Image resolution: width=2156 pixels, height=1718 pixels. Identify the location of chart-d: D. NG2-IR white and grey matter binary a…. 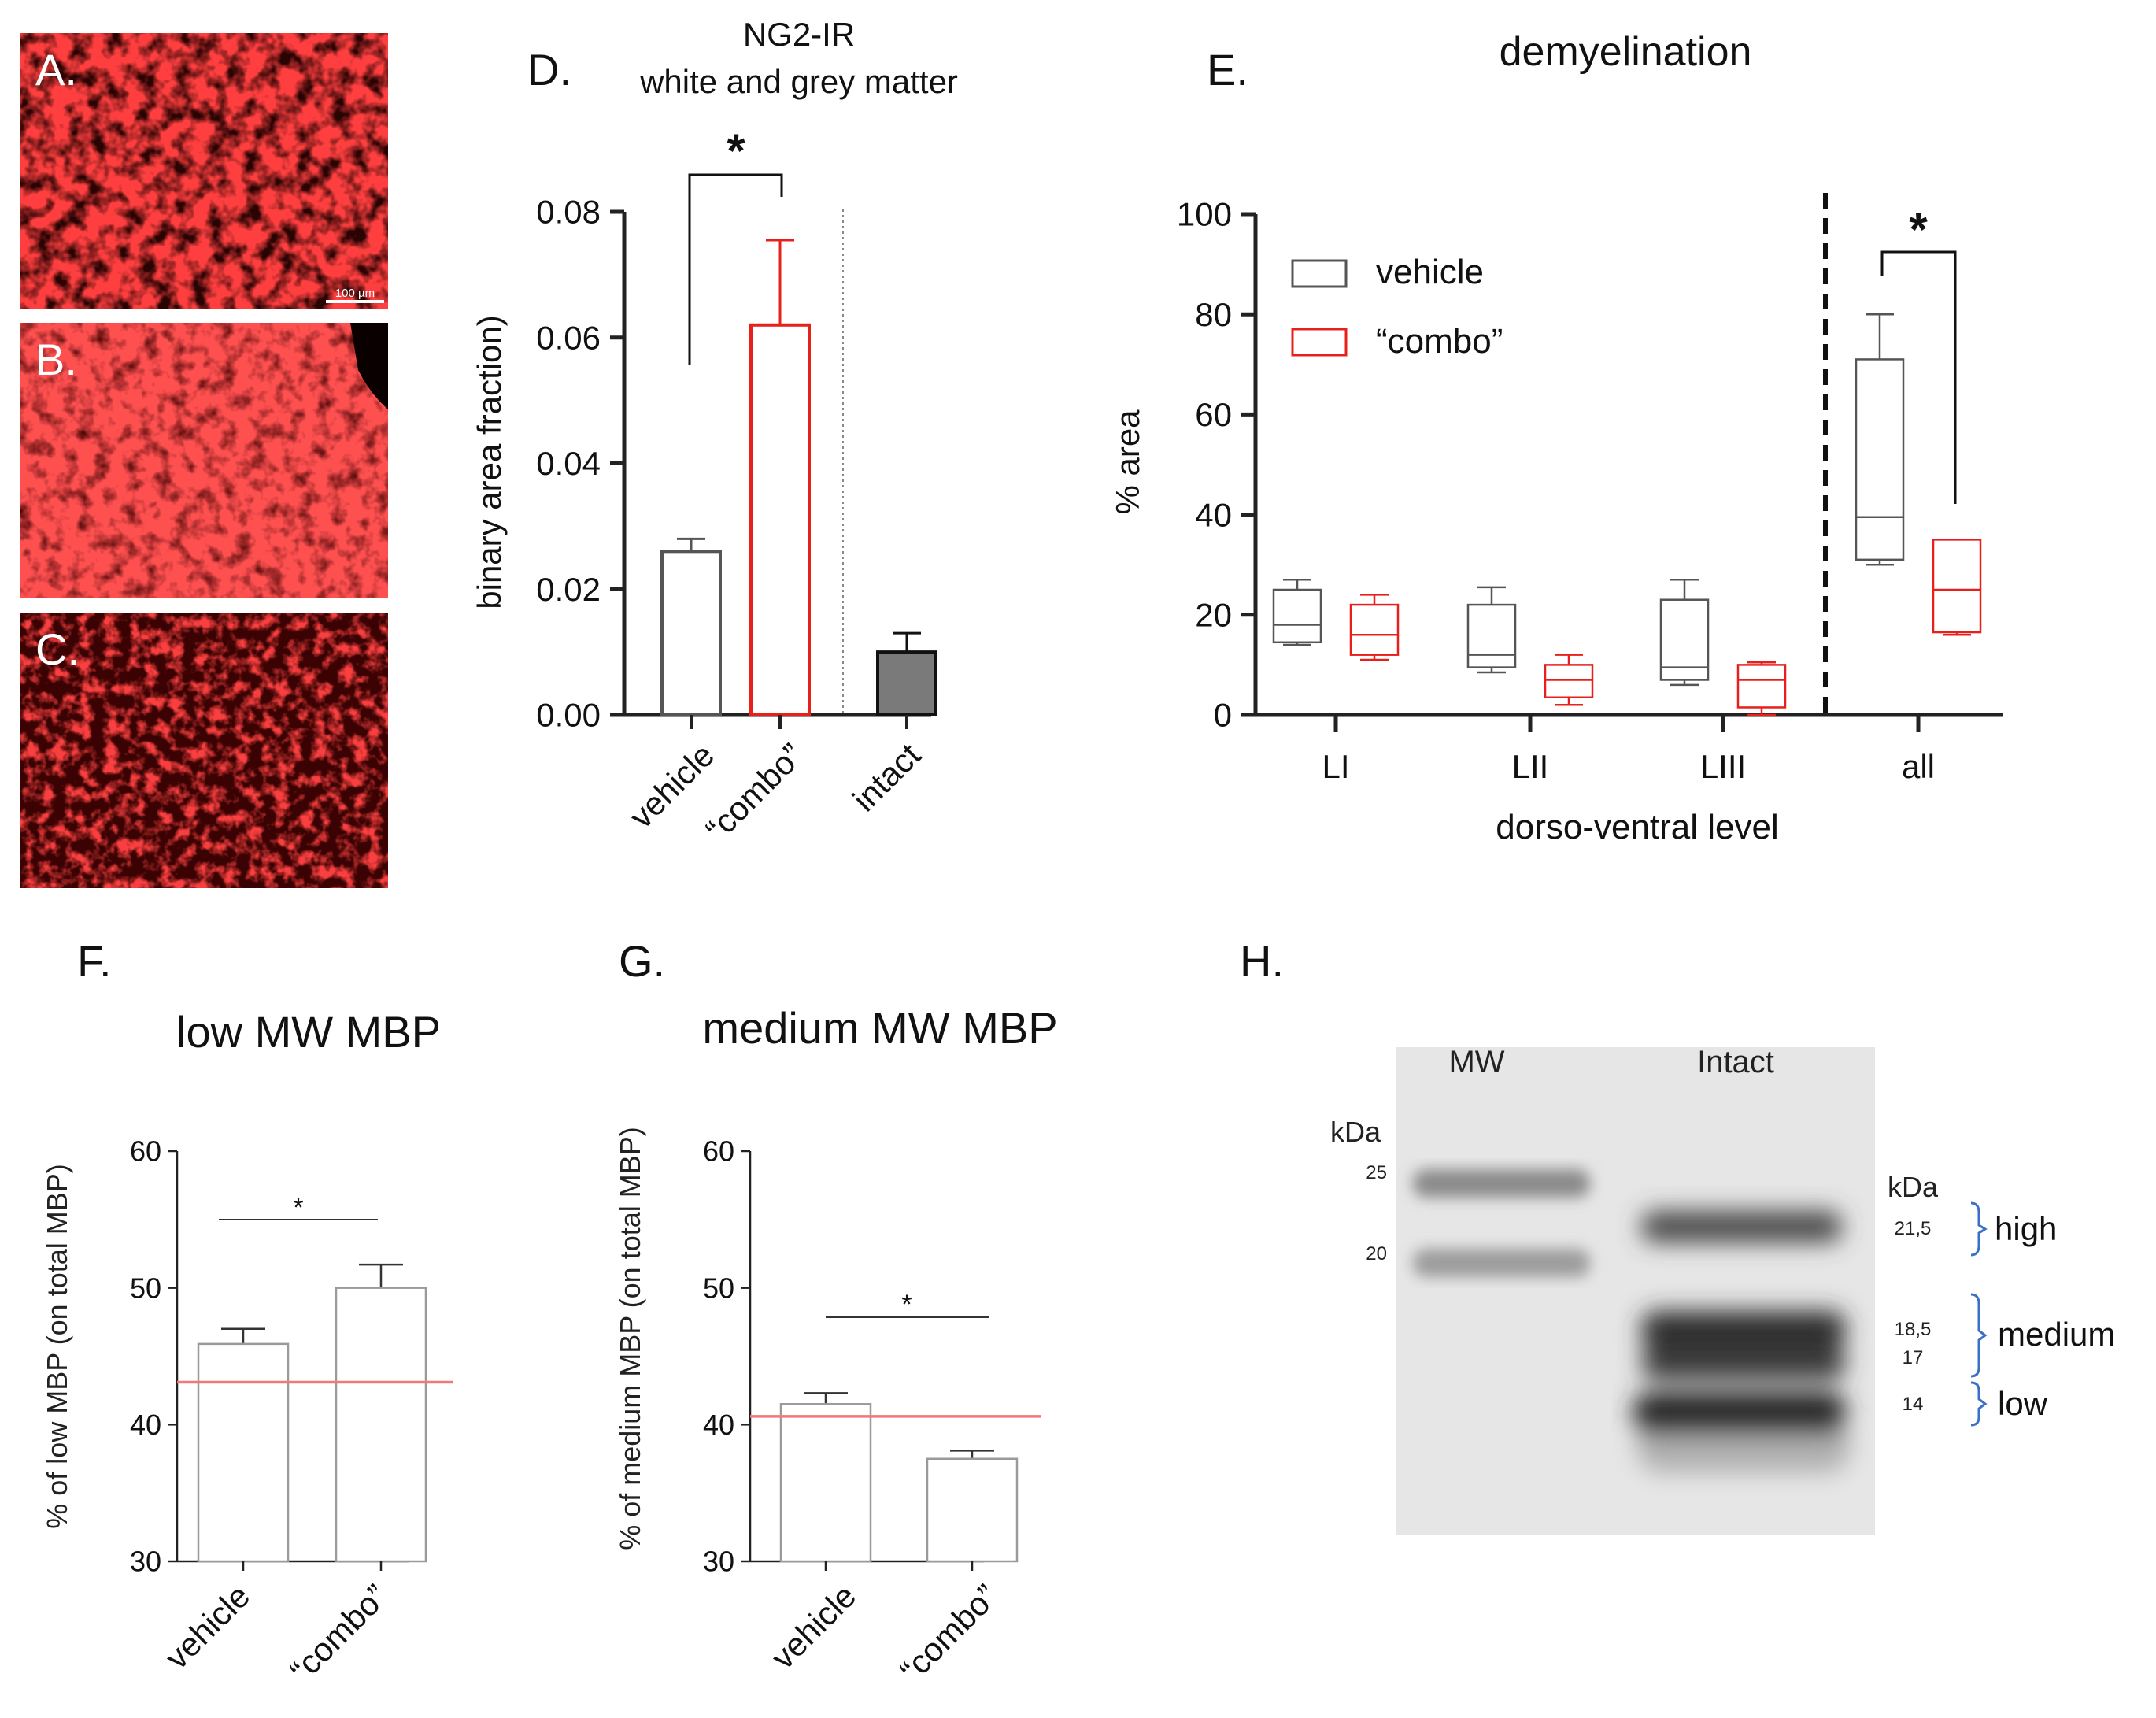
(714, 432).